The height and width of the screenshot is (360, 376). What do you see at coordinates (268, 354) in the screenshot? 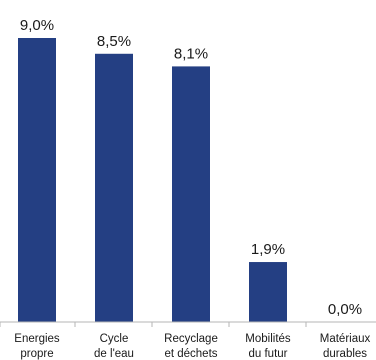
I see `category-label-3-line-1: du futur` at bounding box center [268, 354].